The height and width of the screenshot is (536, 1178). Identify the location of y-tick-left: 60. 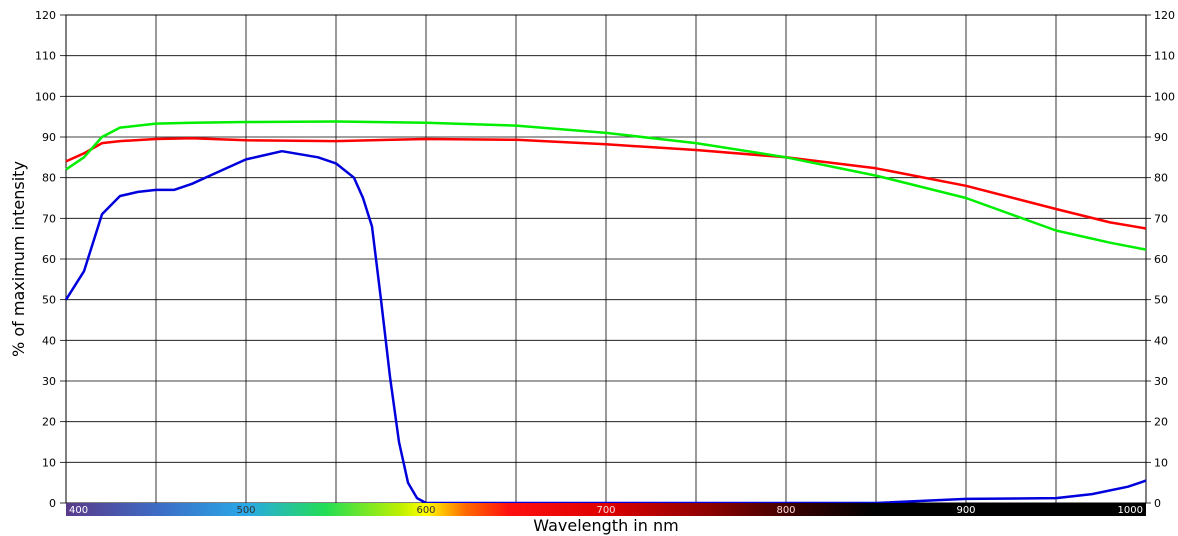
(49, 259).